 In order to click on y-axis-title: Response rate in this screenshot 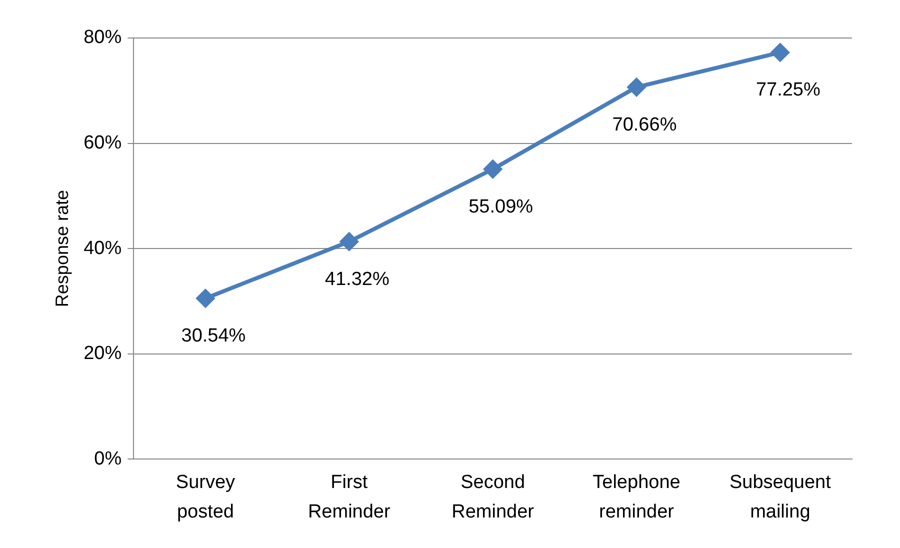, I will do `click(62, 249)`.